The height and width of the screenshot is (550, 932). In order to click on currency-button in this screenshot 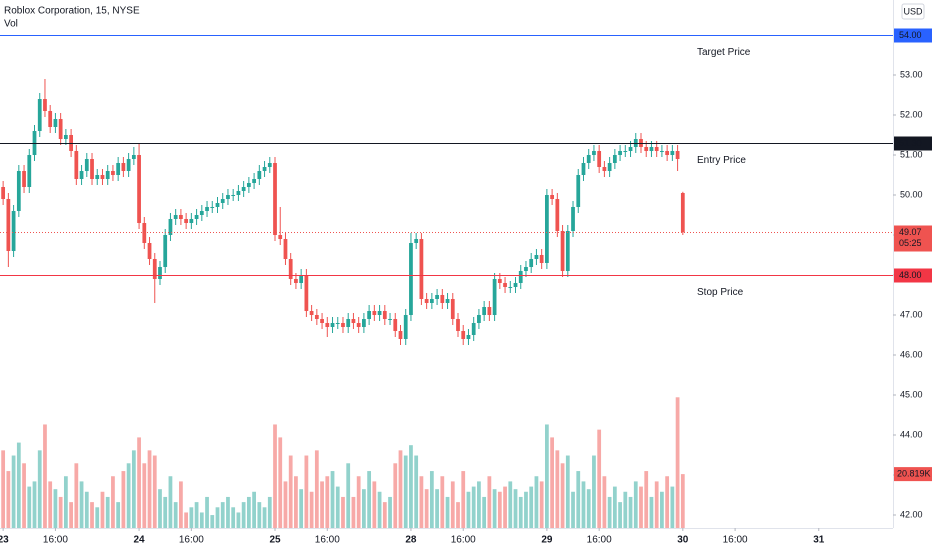, I will do `click(913, 11)`.